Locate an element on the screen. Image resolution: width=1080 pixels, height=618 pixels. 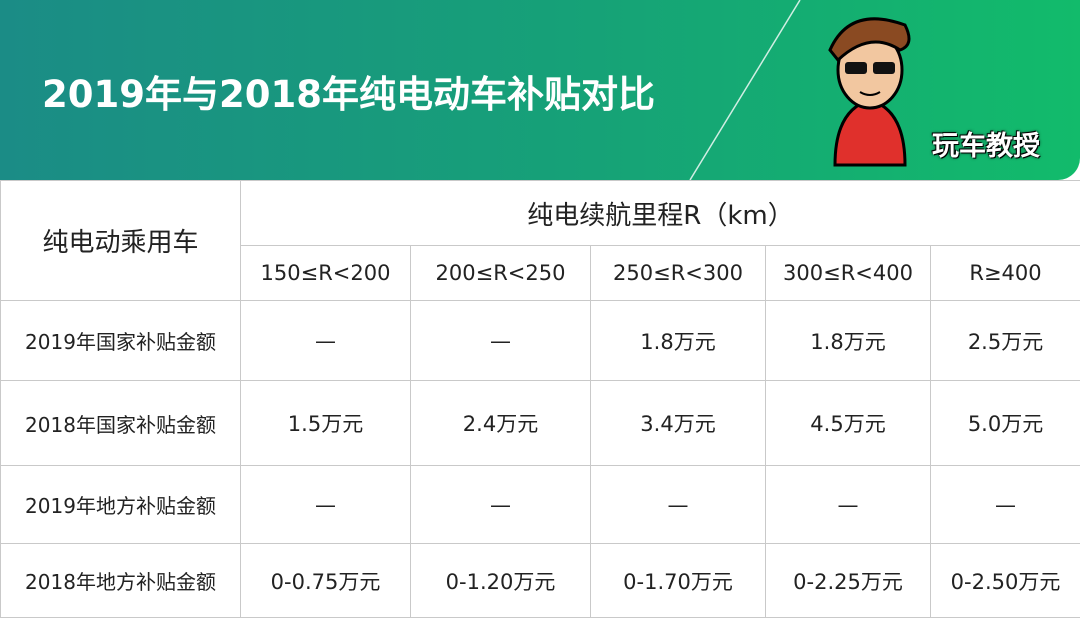
cell: 3.4万元 is located at coordinates (678, 423).